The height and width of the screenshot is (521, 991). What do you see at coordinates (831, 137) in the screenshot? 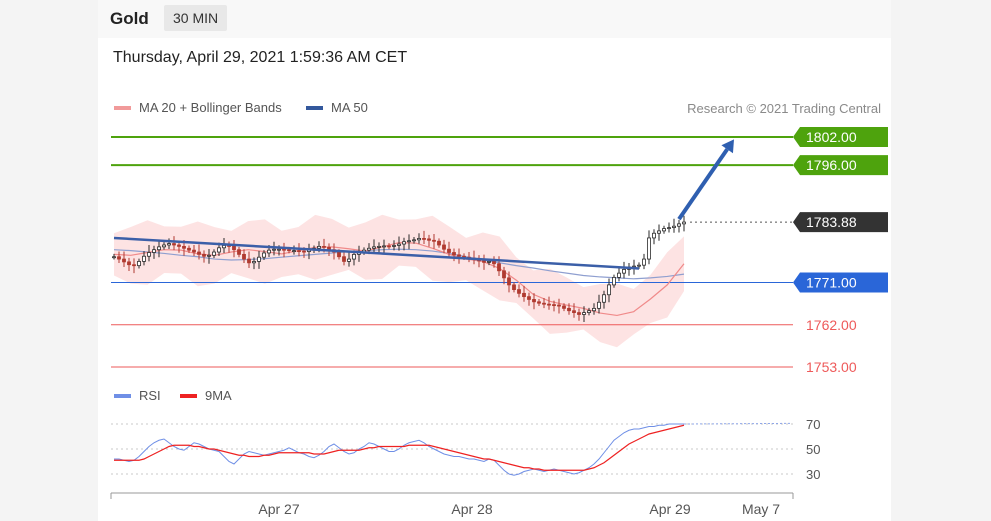
I see `level-tag-text: 1802.00` at bounding box center [831, 137].